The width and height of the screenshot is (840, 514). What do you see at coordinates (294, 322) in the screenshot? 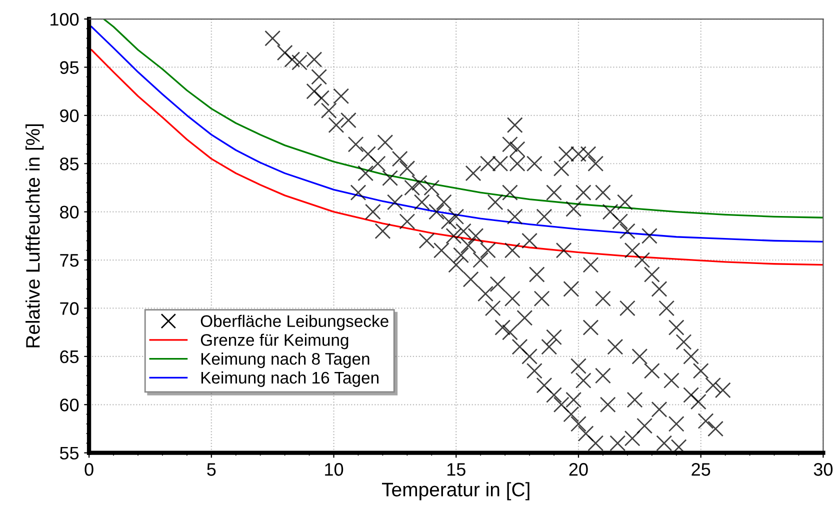
I see `legend-label: Oberfläche Leibungsecke` at bounding box center [294, 322].